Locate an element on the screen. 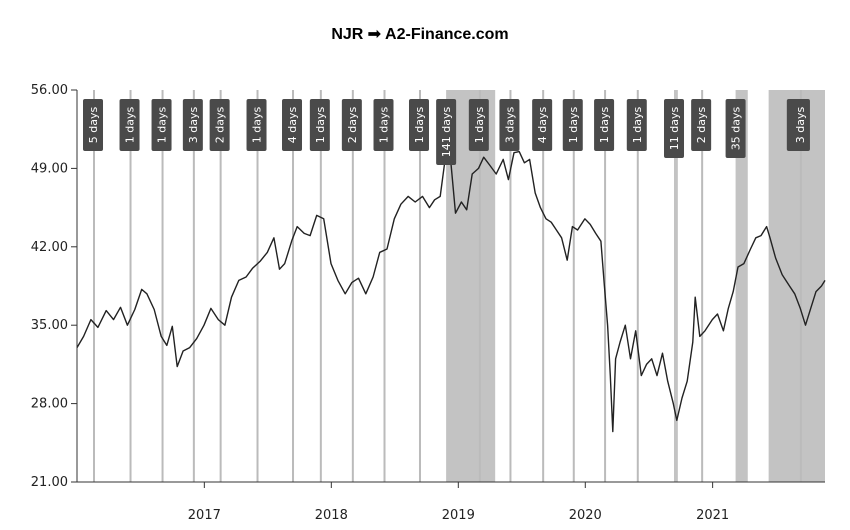  annotation-tag-2: 1 days is located at coordinates (161, 125).